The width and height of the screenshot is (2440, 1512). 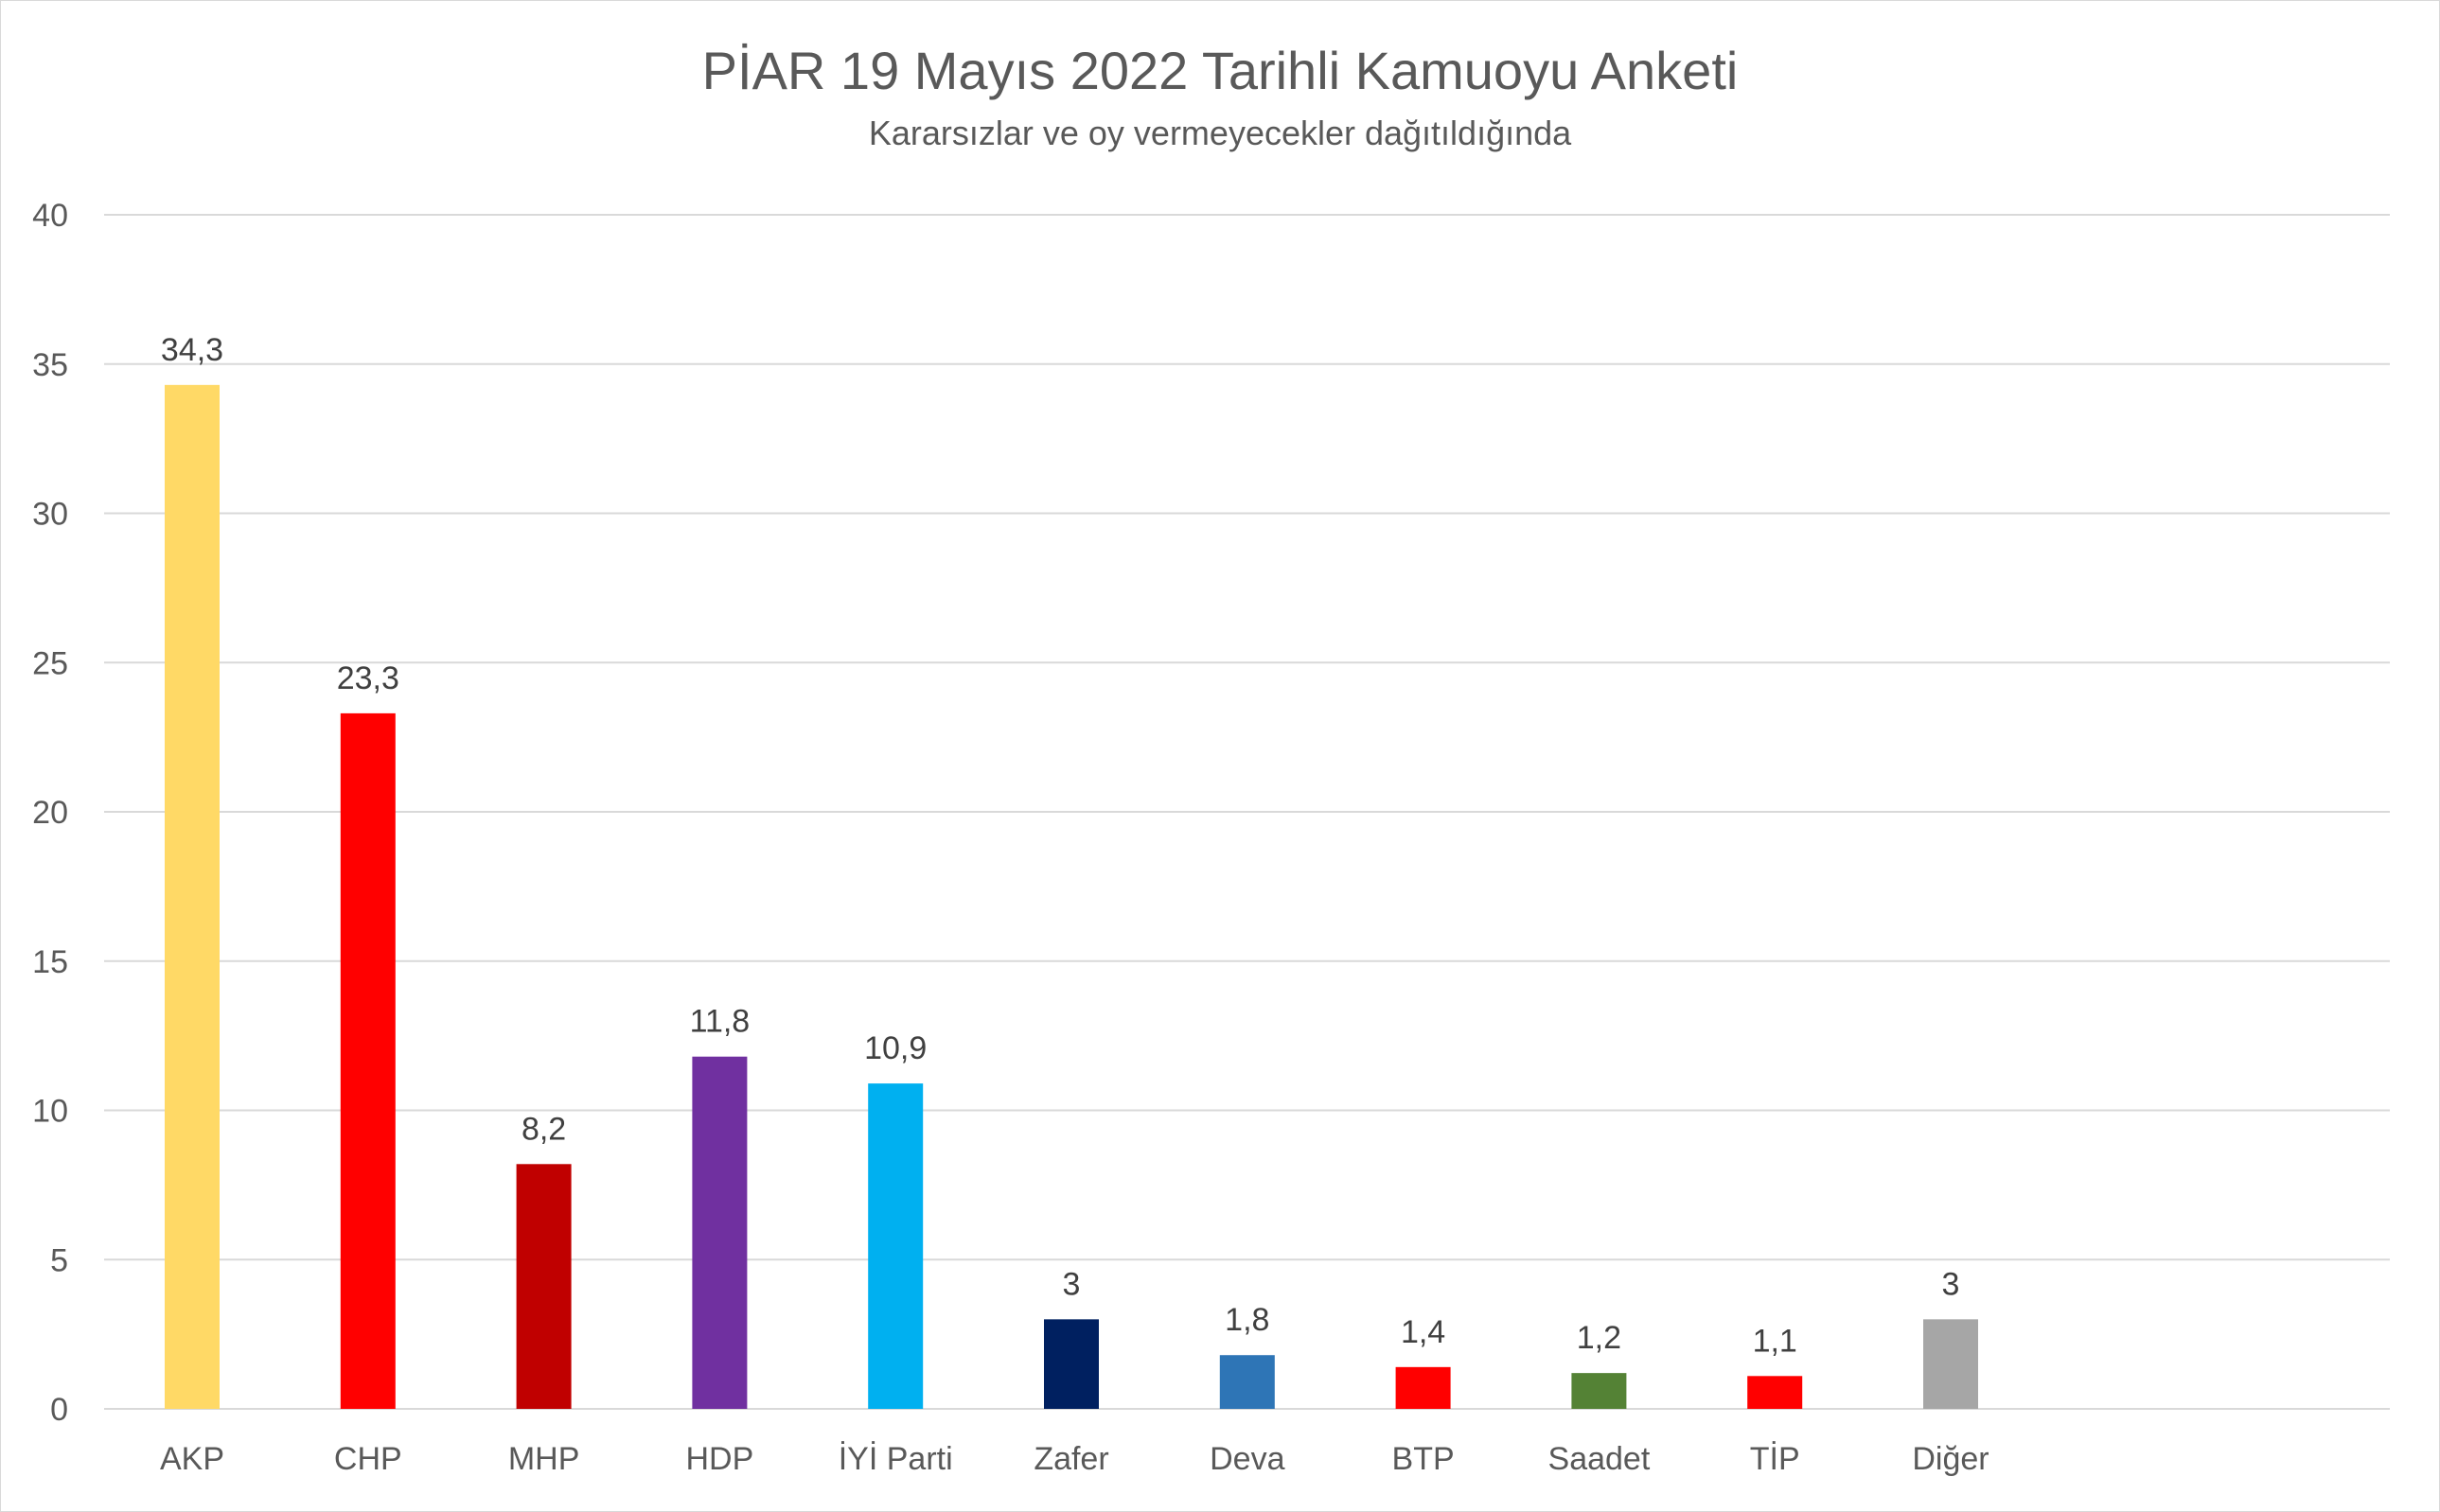 I want to click on bar-chp, so click(x=368, y=1060).